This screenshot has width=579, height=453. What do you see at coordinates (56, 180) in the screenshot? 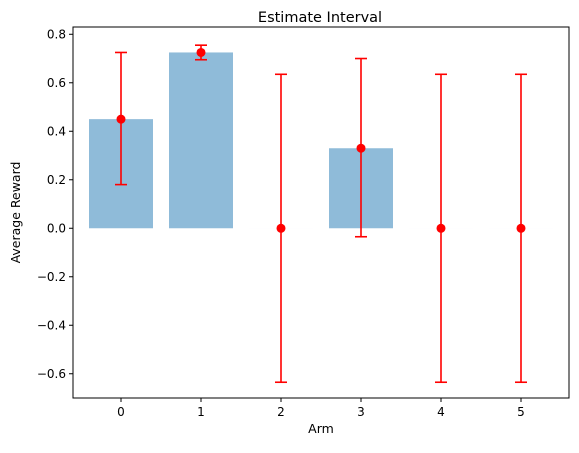
I see `y-tick-label-4: 0.2` at bounding box center [56, 180].